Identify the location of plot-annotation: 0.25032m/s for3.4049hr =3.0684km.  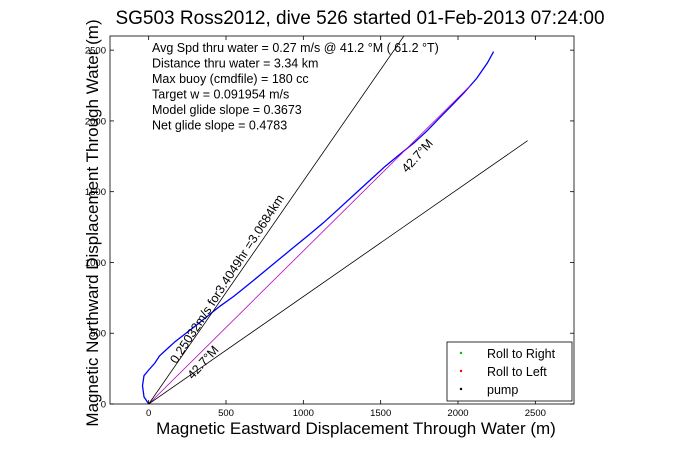
(227, 279).